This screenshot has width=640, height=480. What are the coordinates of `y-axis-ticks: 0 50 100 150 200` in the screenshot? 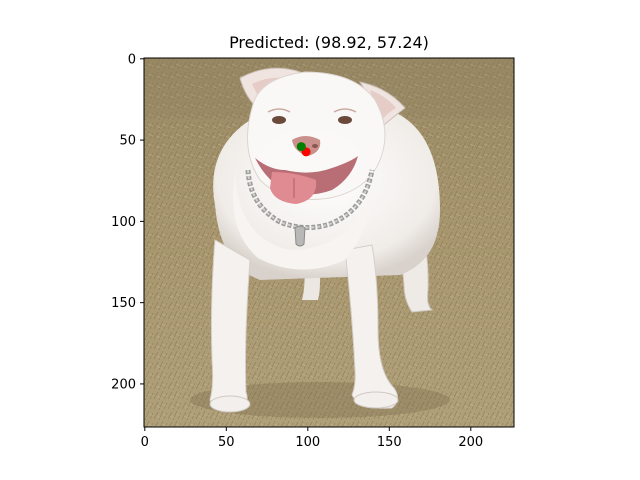 It's located at (127, 222).